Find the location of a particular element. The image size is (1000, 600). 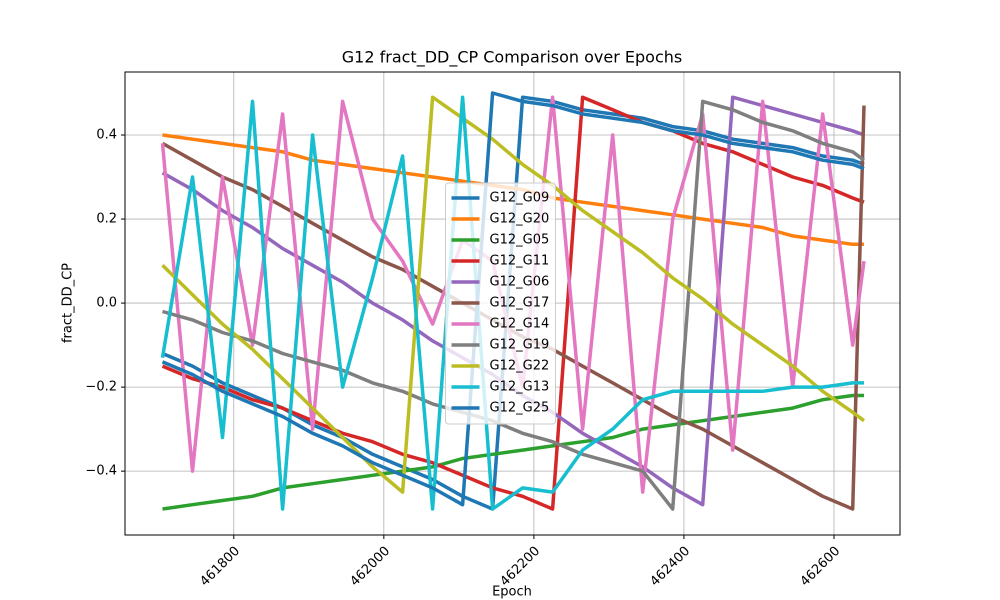

y-tick-label: 0.4 is located at coordinates (106, 135).